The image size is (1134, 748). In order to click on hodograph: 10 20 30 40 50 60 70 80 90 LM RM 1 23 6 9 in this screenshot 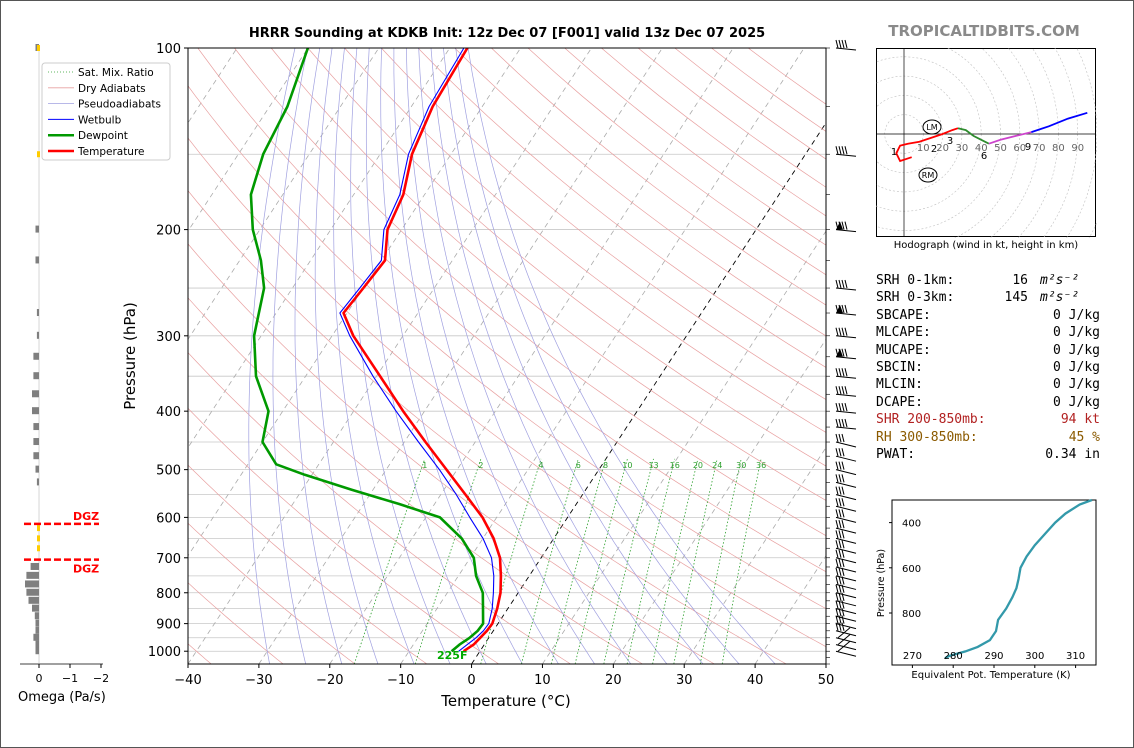, I will do `click(986, 143)`.